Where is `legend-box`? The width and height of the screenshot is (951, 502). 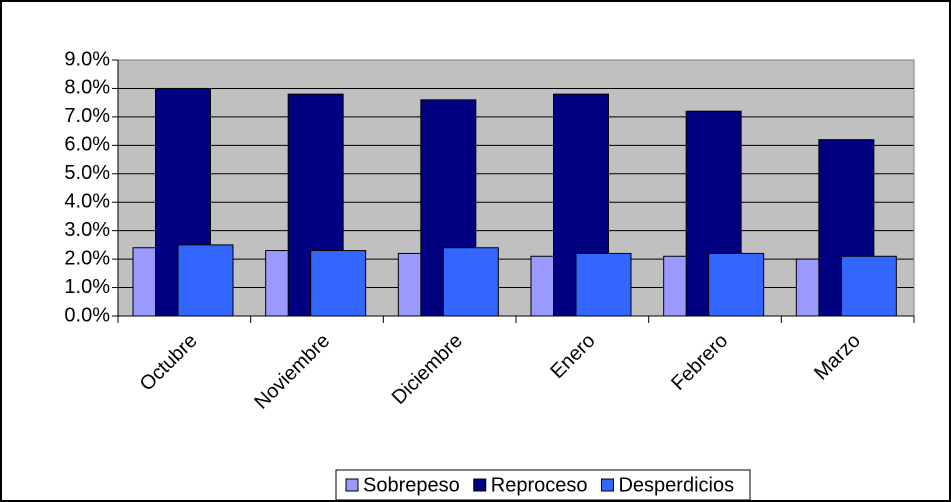
legend-box is located at coordinates (543, 485).